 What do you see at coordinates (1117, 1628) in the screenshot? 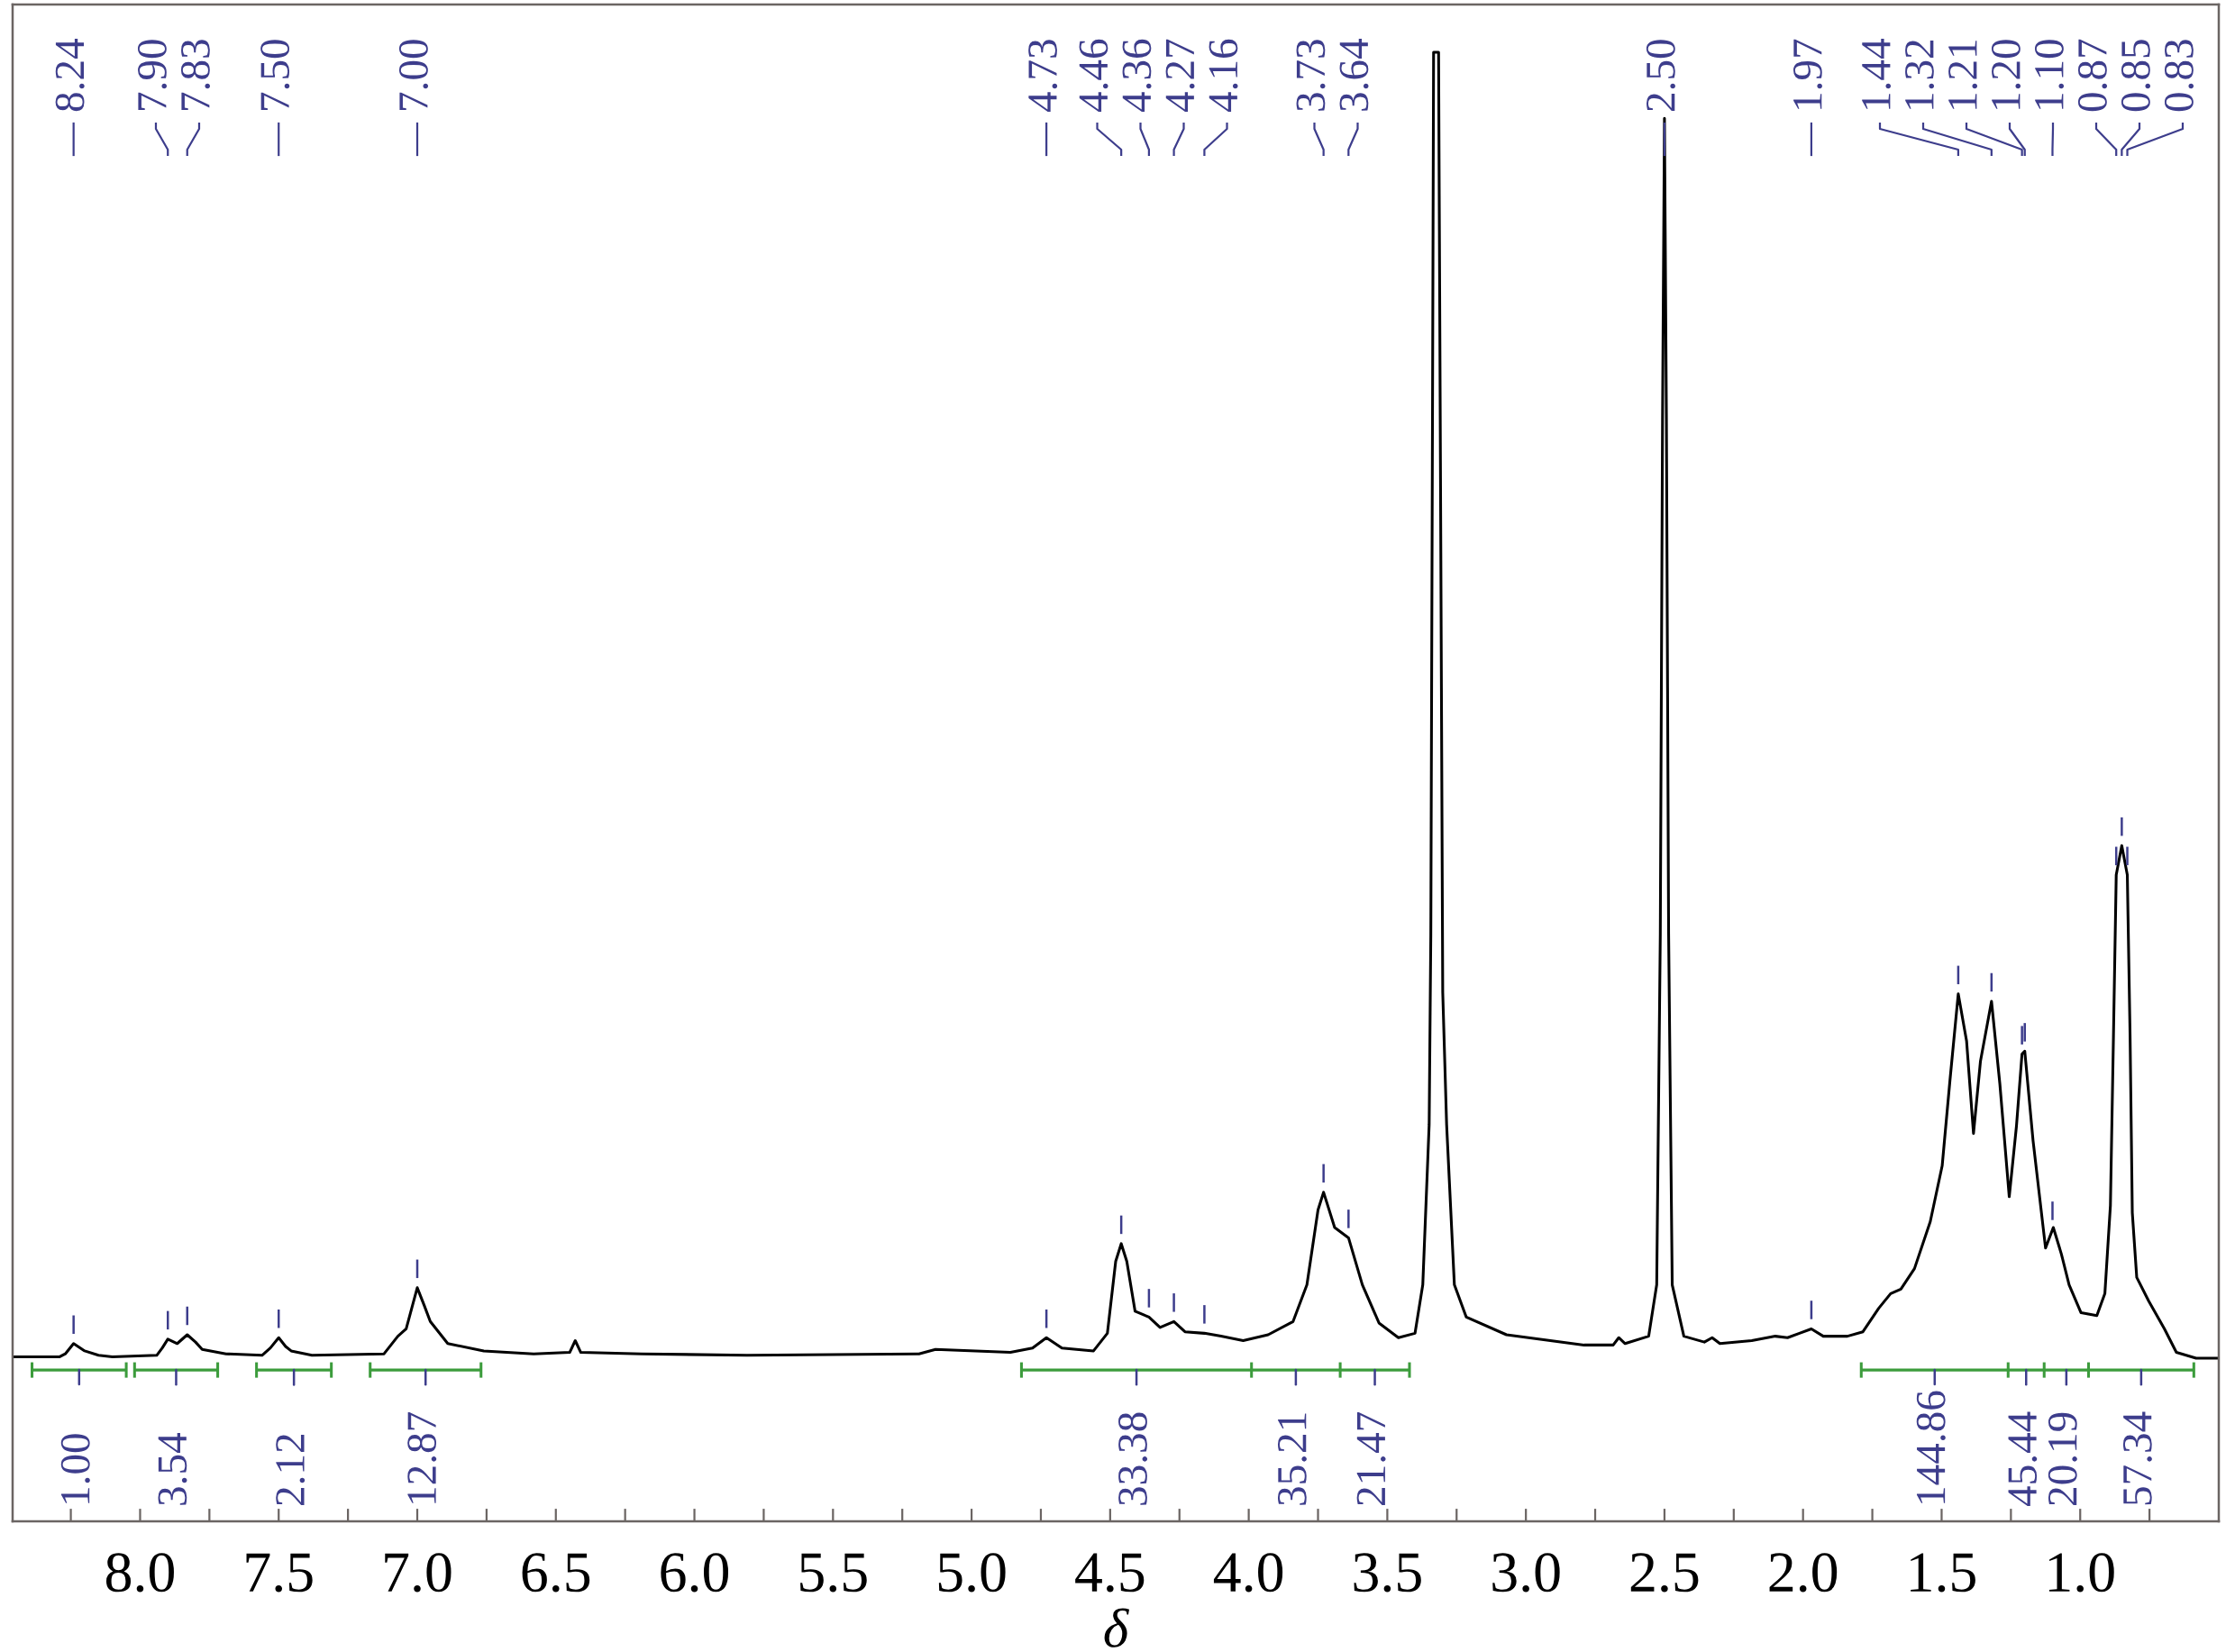
I see `x-axis-title: δ` at bounding box center [1117, 1628].